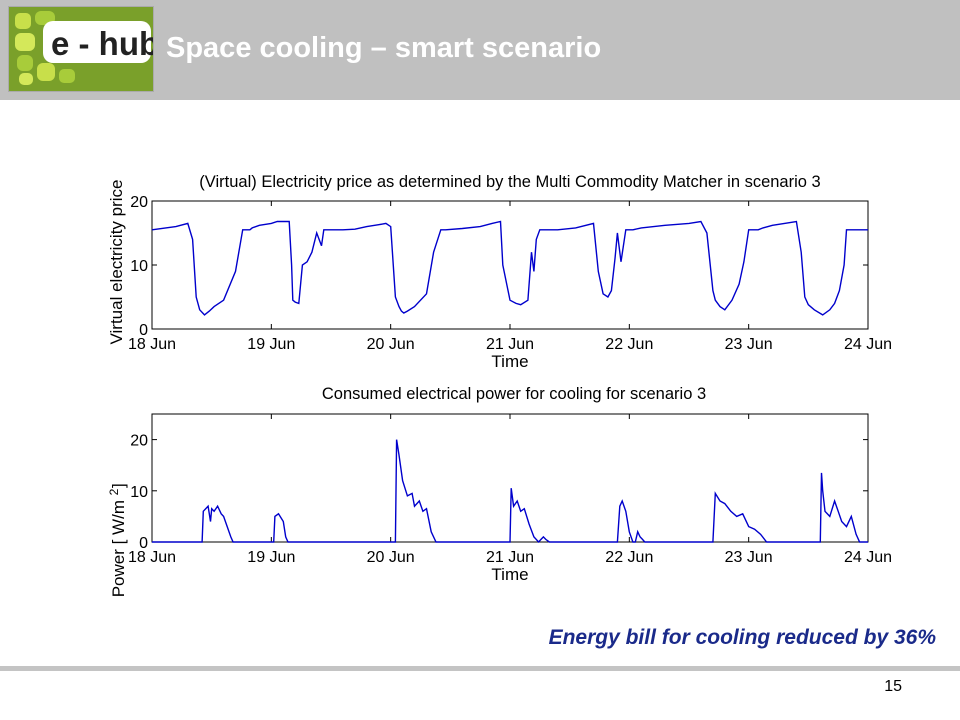 The height and width of the screenshot is (720, 960). Describe the element at coordinates (118, 485) in the screenshot. I see `power-chart-ylabel-suffix: ]` at that location.